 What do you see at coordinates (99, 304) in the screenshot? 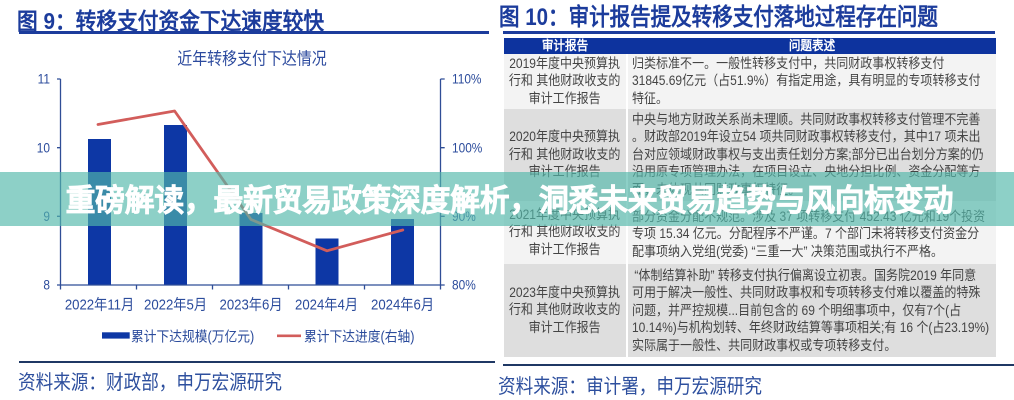
I see `svg-text: 2022年11月` at bounding box center [99, 304].